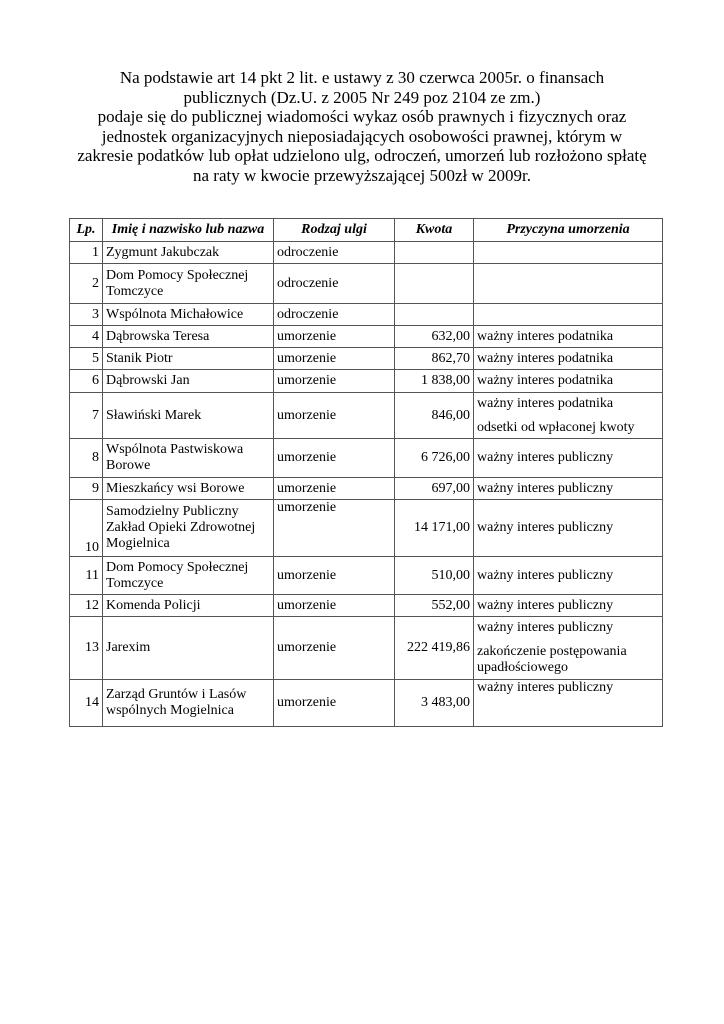 This screenshot has height=1024, width=724. Describe the element at coordinates (86, 381) in the screenshot. I see `row-lp: 6` at that location.